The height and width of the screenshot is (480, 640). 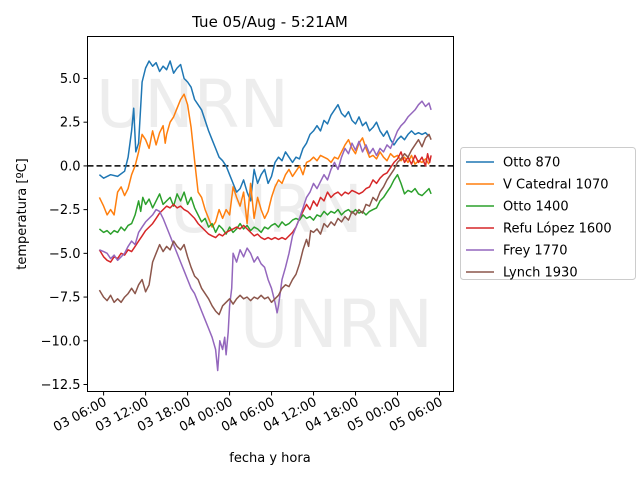 I want to click on legend-label: Lynch 1930, so click(x=540, y=273).